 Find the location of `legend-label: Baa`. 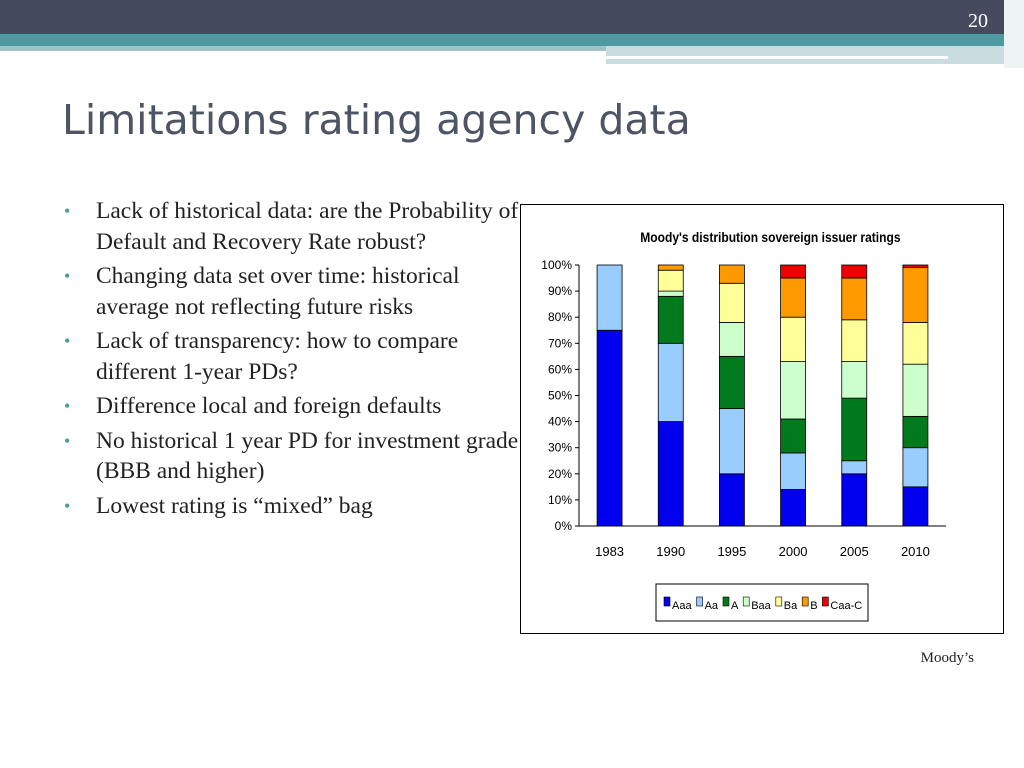

legend-label: Baa is located at coordinates (761, 606).